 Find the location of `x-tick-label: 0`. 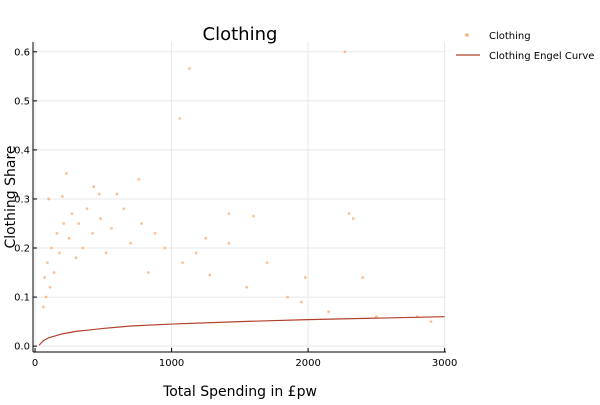

x-tick-label: 0 is located at coordinates (35, 363).